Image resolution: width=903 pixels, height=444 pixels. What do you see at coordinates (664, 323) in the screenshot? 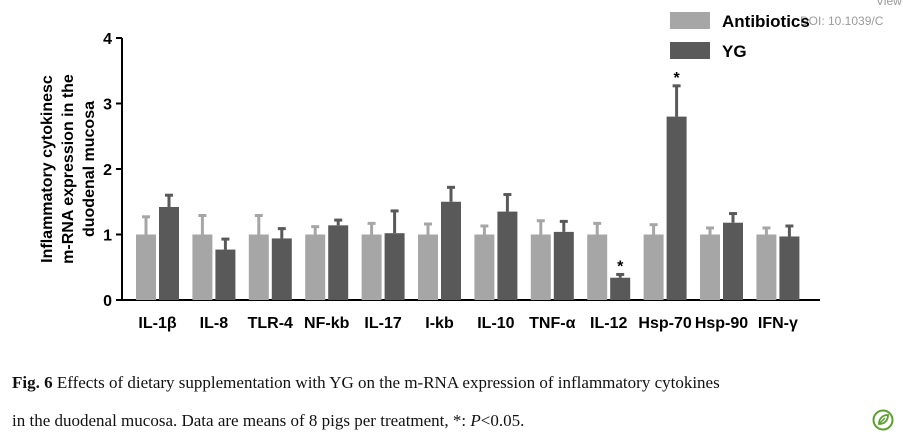
I see `x-tick-label: Hsp-70` at bounding box center [664, 323].